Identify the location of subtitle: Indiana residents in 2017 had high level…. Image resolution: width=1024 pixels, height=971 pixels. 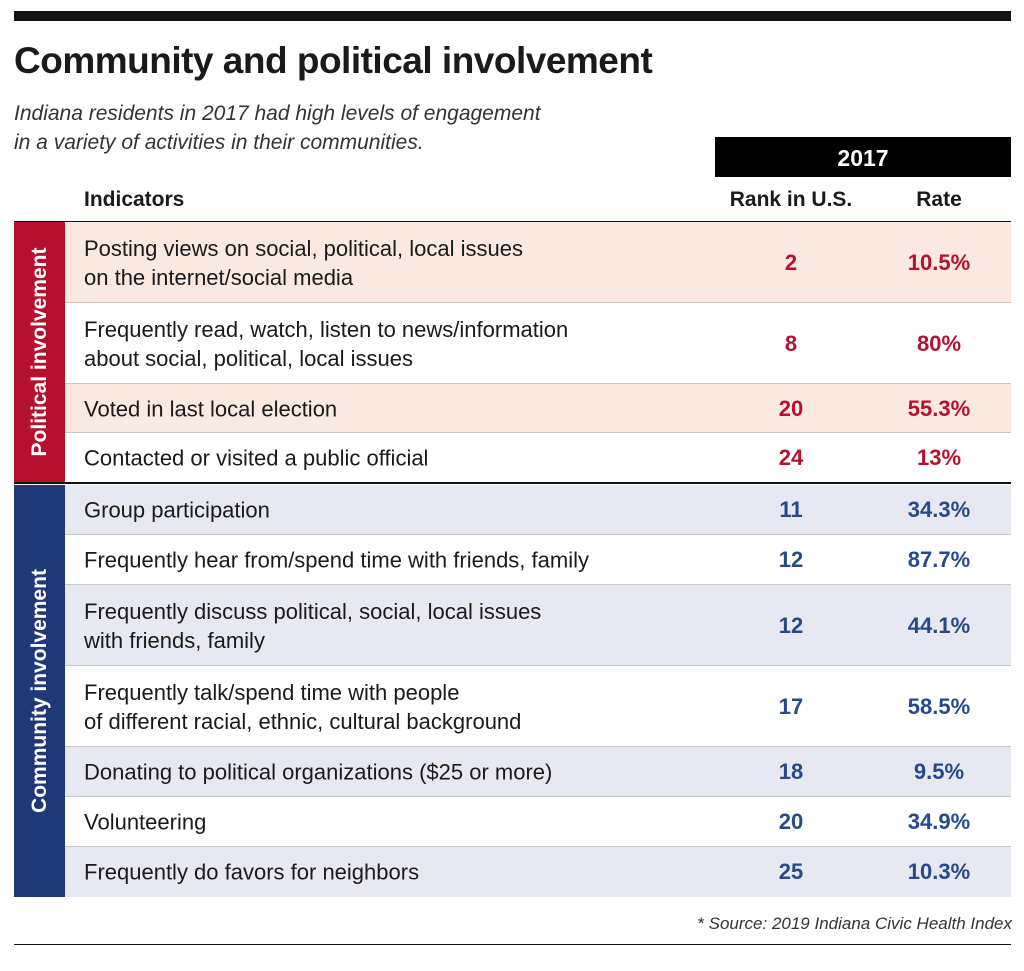
(314, 128).